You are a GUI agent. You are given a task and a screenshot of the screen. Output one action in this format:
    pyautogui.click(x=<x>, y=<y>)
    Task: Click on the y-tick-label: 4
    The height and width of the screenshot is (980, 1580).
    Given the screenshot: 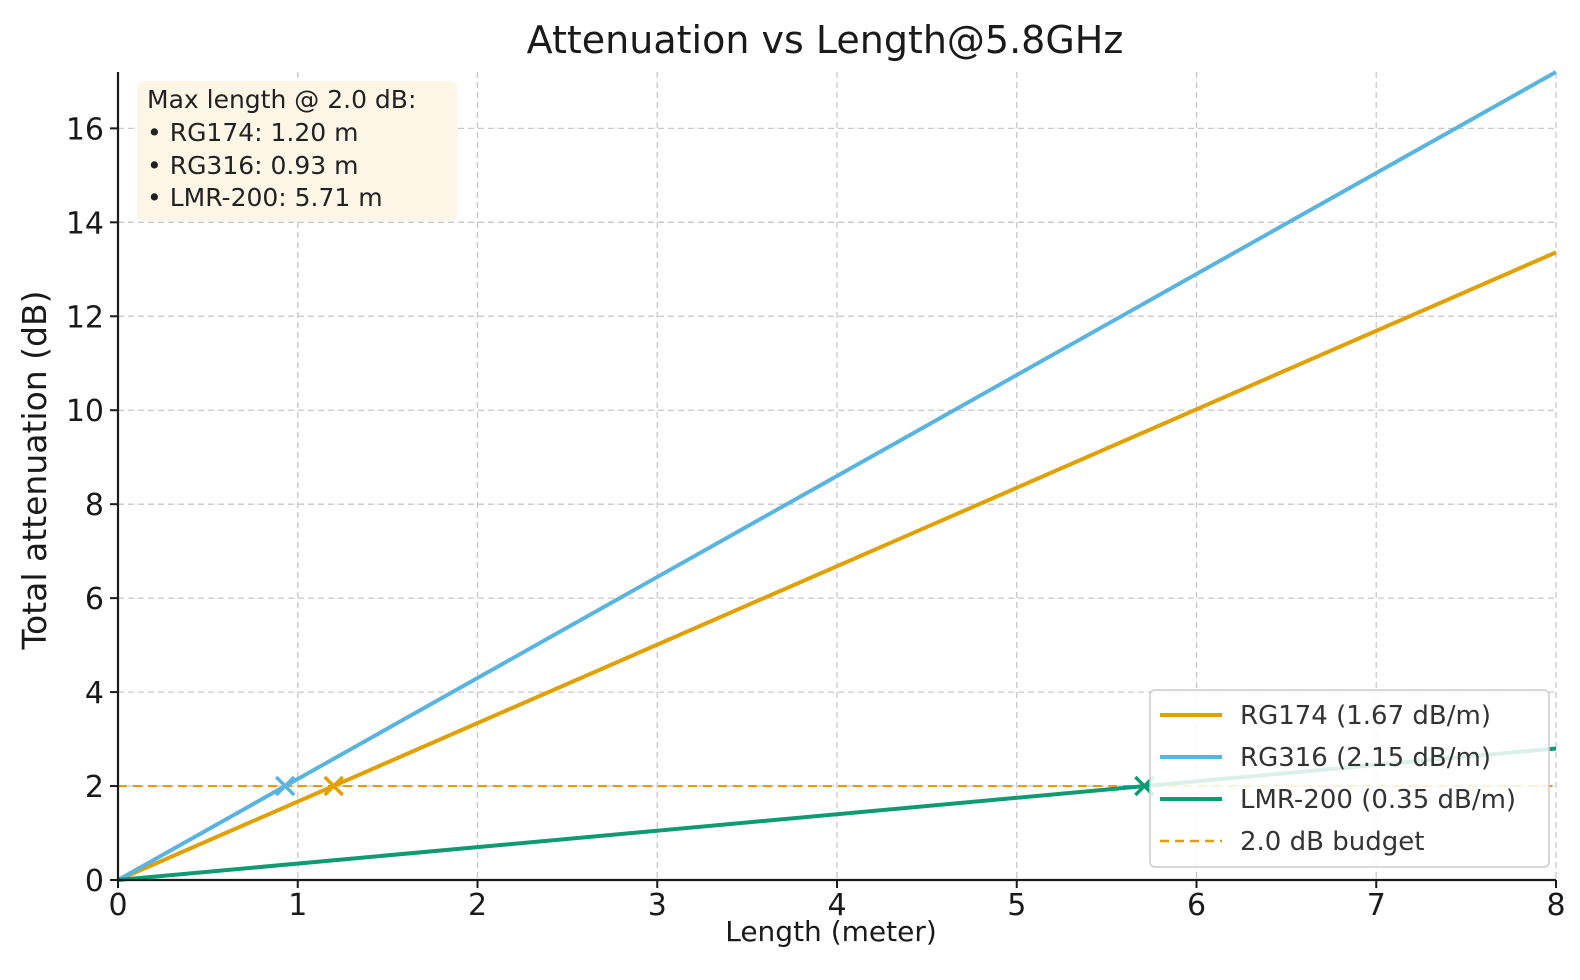 What is the action you would take?
    pyautogui.click(x=94, y=693)
    